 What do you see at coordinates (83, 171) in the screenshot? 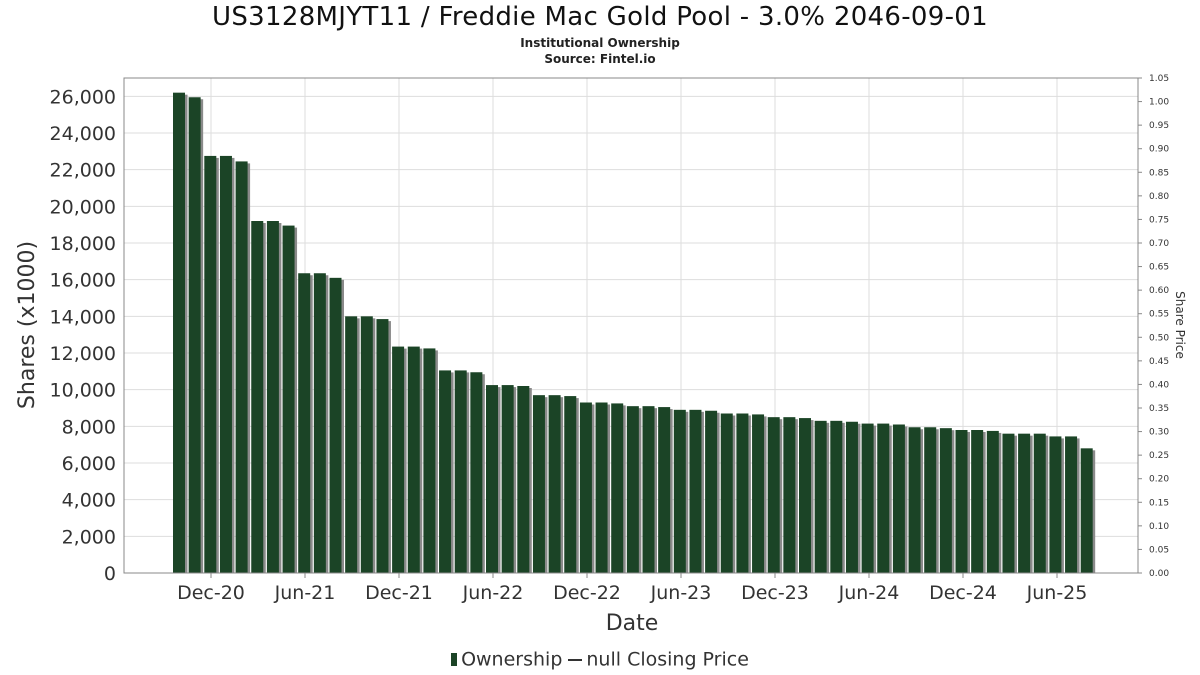
I see `y-tick-label: 22,000` at bounding box center [83, 171].